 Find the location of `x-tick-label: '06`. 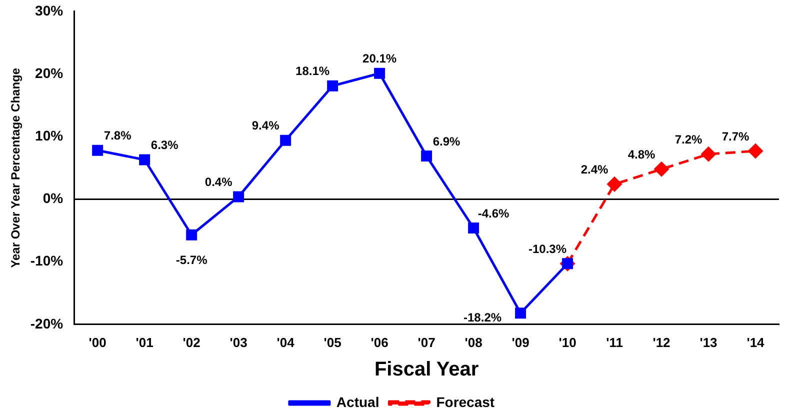

x-tick-label: '06 is located at coordinates (379, 342).